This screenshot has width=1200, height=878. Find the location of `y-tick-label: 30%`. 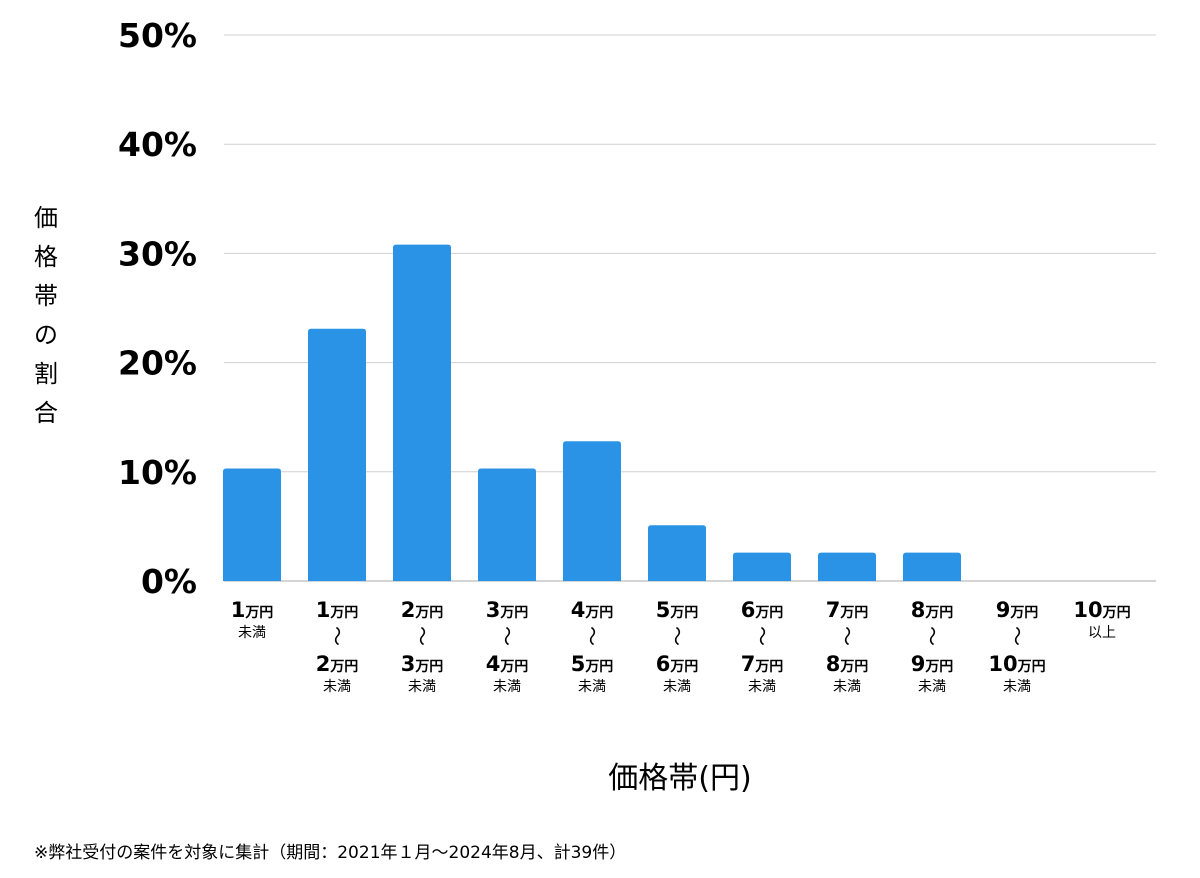

y-tick-label: 30% is located at coordinates (157, 253).